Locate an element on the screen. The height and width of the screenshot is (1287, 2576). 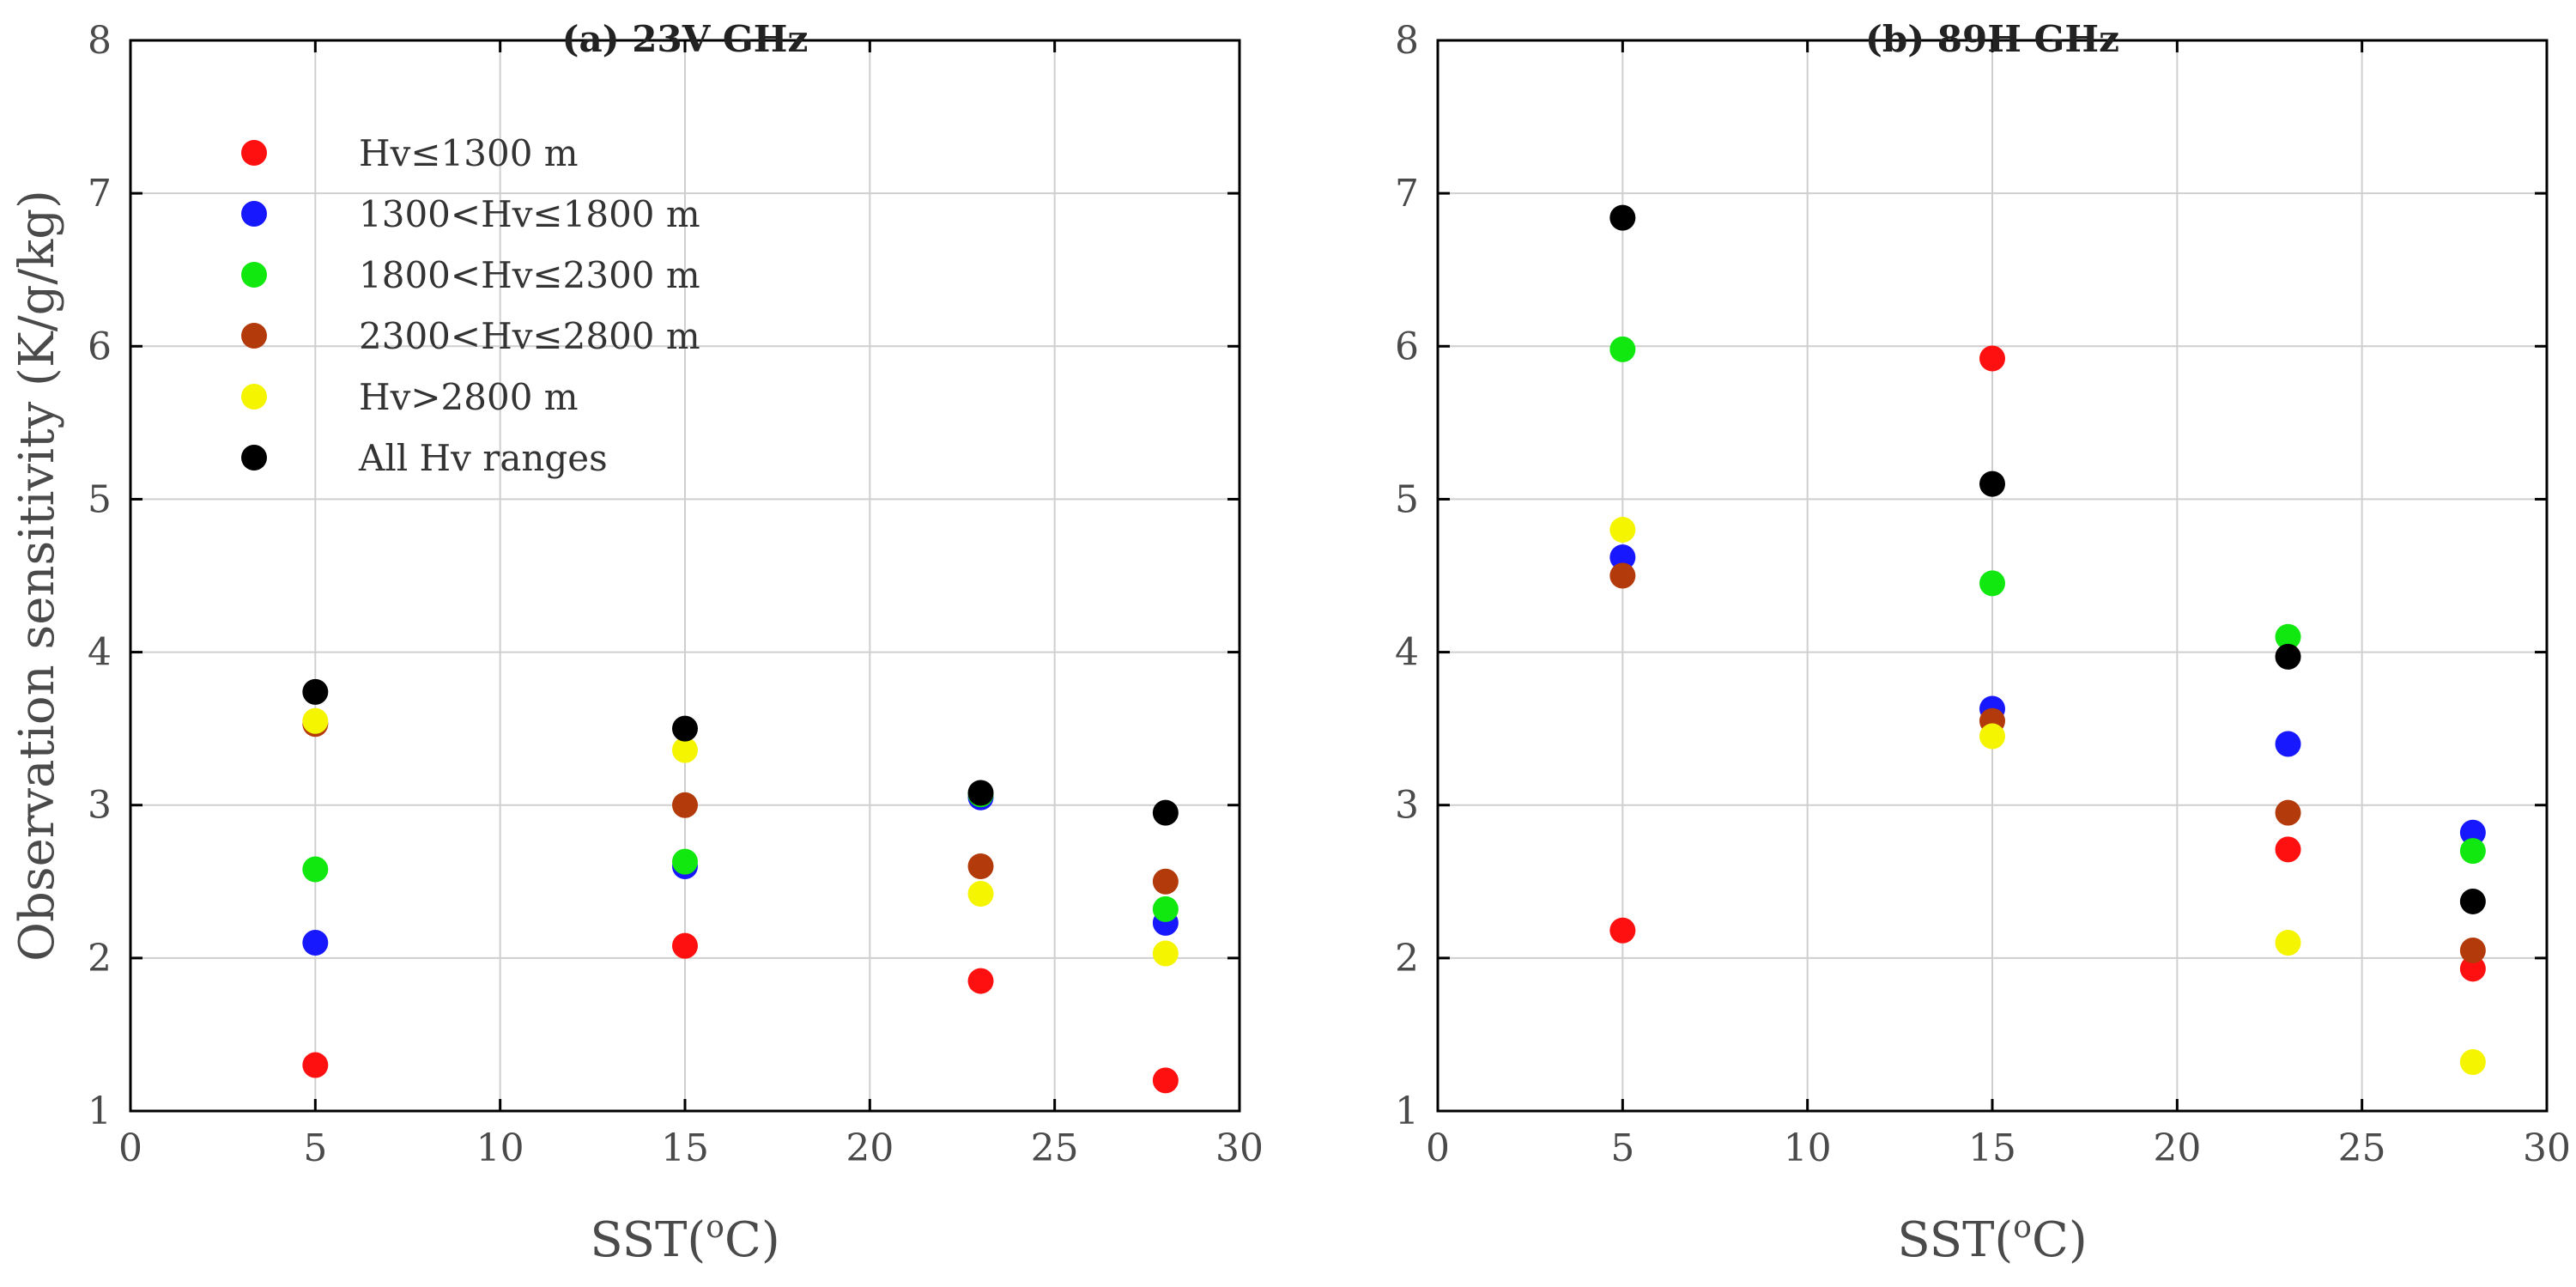
legend-label: All Hv ranges is located at coordinates (483, 458).